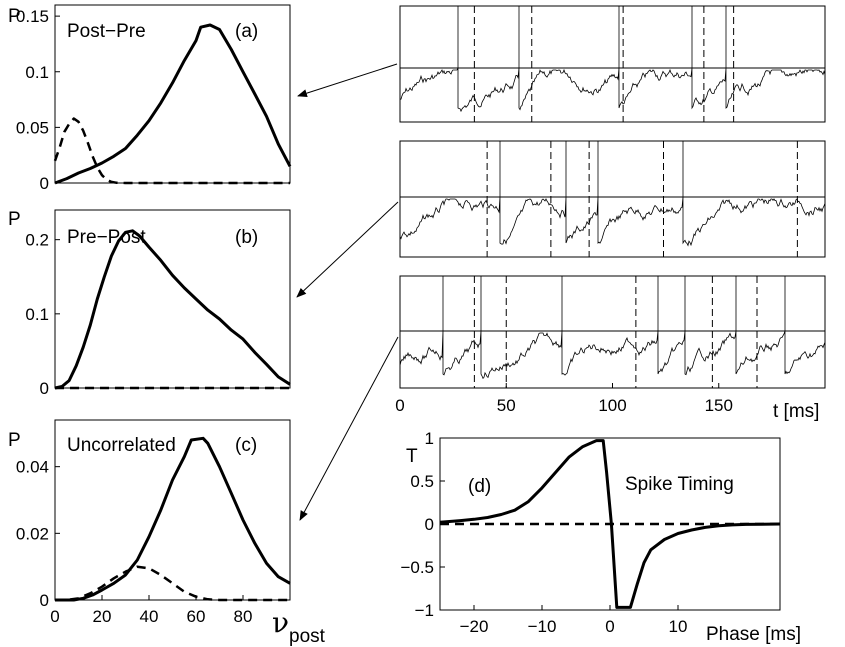 The image size is (845, 647). What do you see at coordinates (612, 405) in the screenshot?
I see `trace-xtick-label: 100` at bounding box center [612, 405].